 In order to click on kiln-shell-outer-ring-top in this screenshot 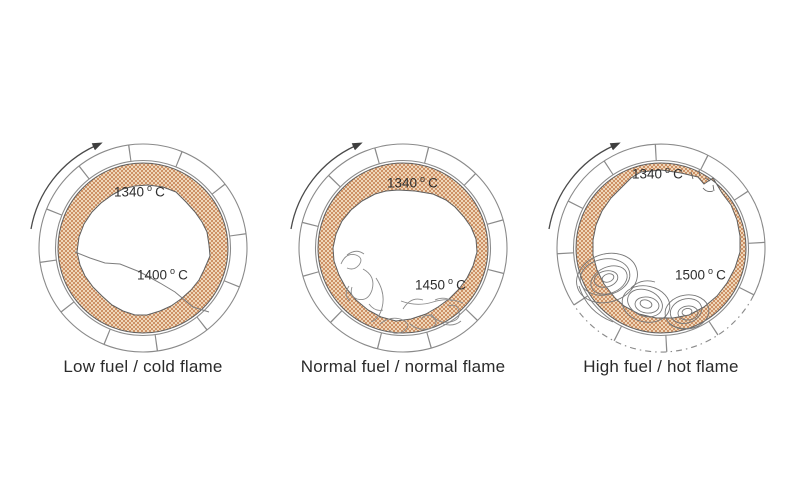, I will do `click(661, 222)`.